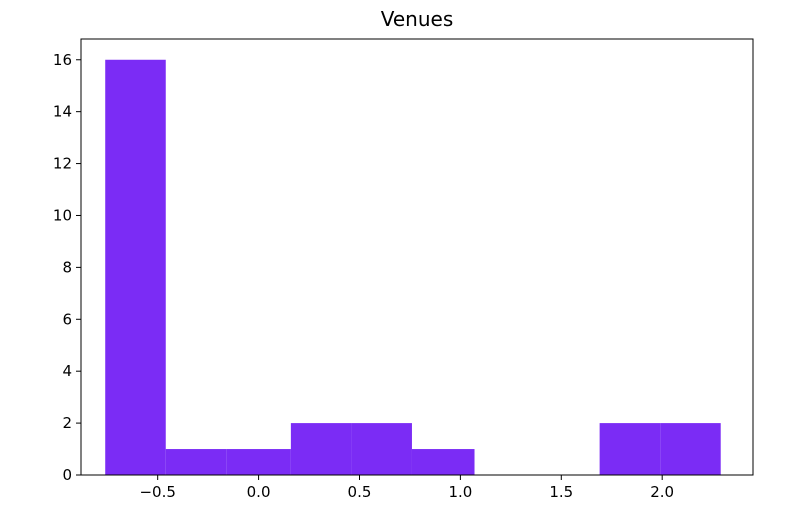  Describe the element at coordinates (67, 423) in the screenshot. I see `y-tick-label: 2` at that location.